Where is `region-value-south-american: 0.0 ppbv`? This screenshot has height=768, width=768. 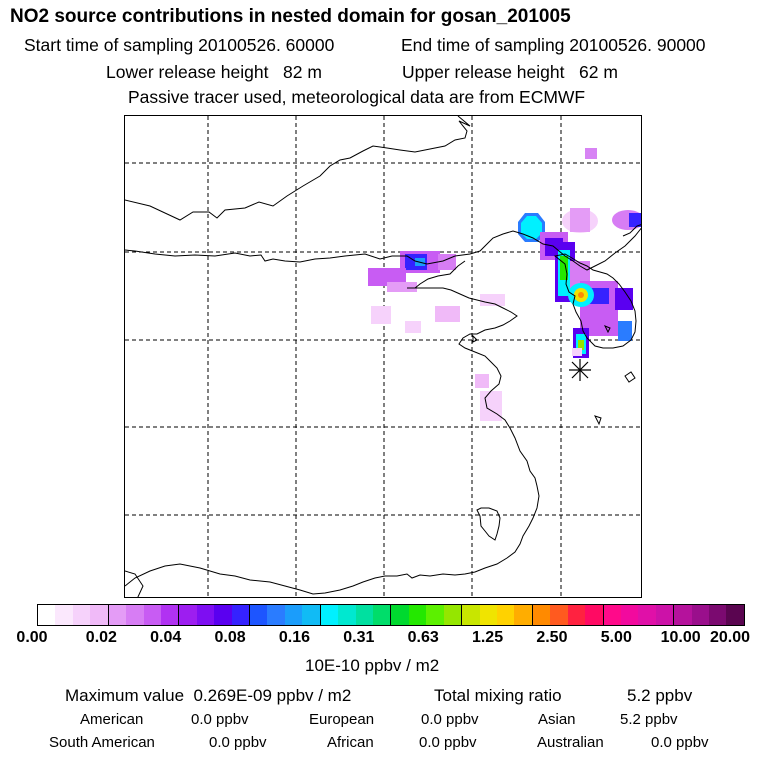 region-value-south-american: 0.0 ppbv is located at coordinates (238, 742).